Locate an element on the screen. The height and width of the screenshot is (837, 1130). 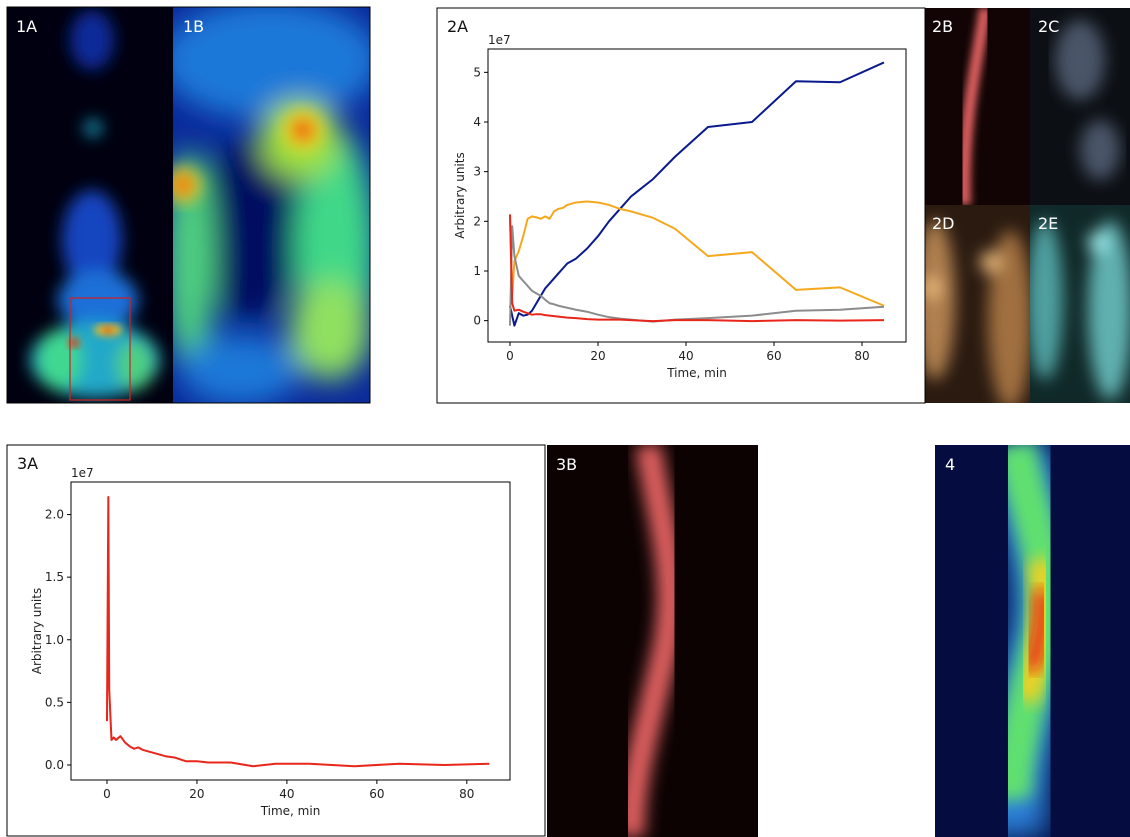
image-2b is located at coordinates (977, 106).